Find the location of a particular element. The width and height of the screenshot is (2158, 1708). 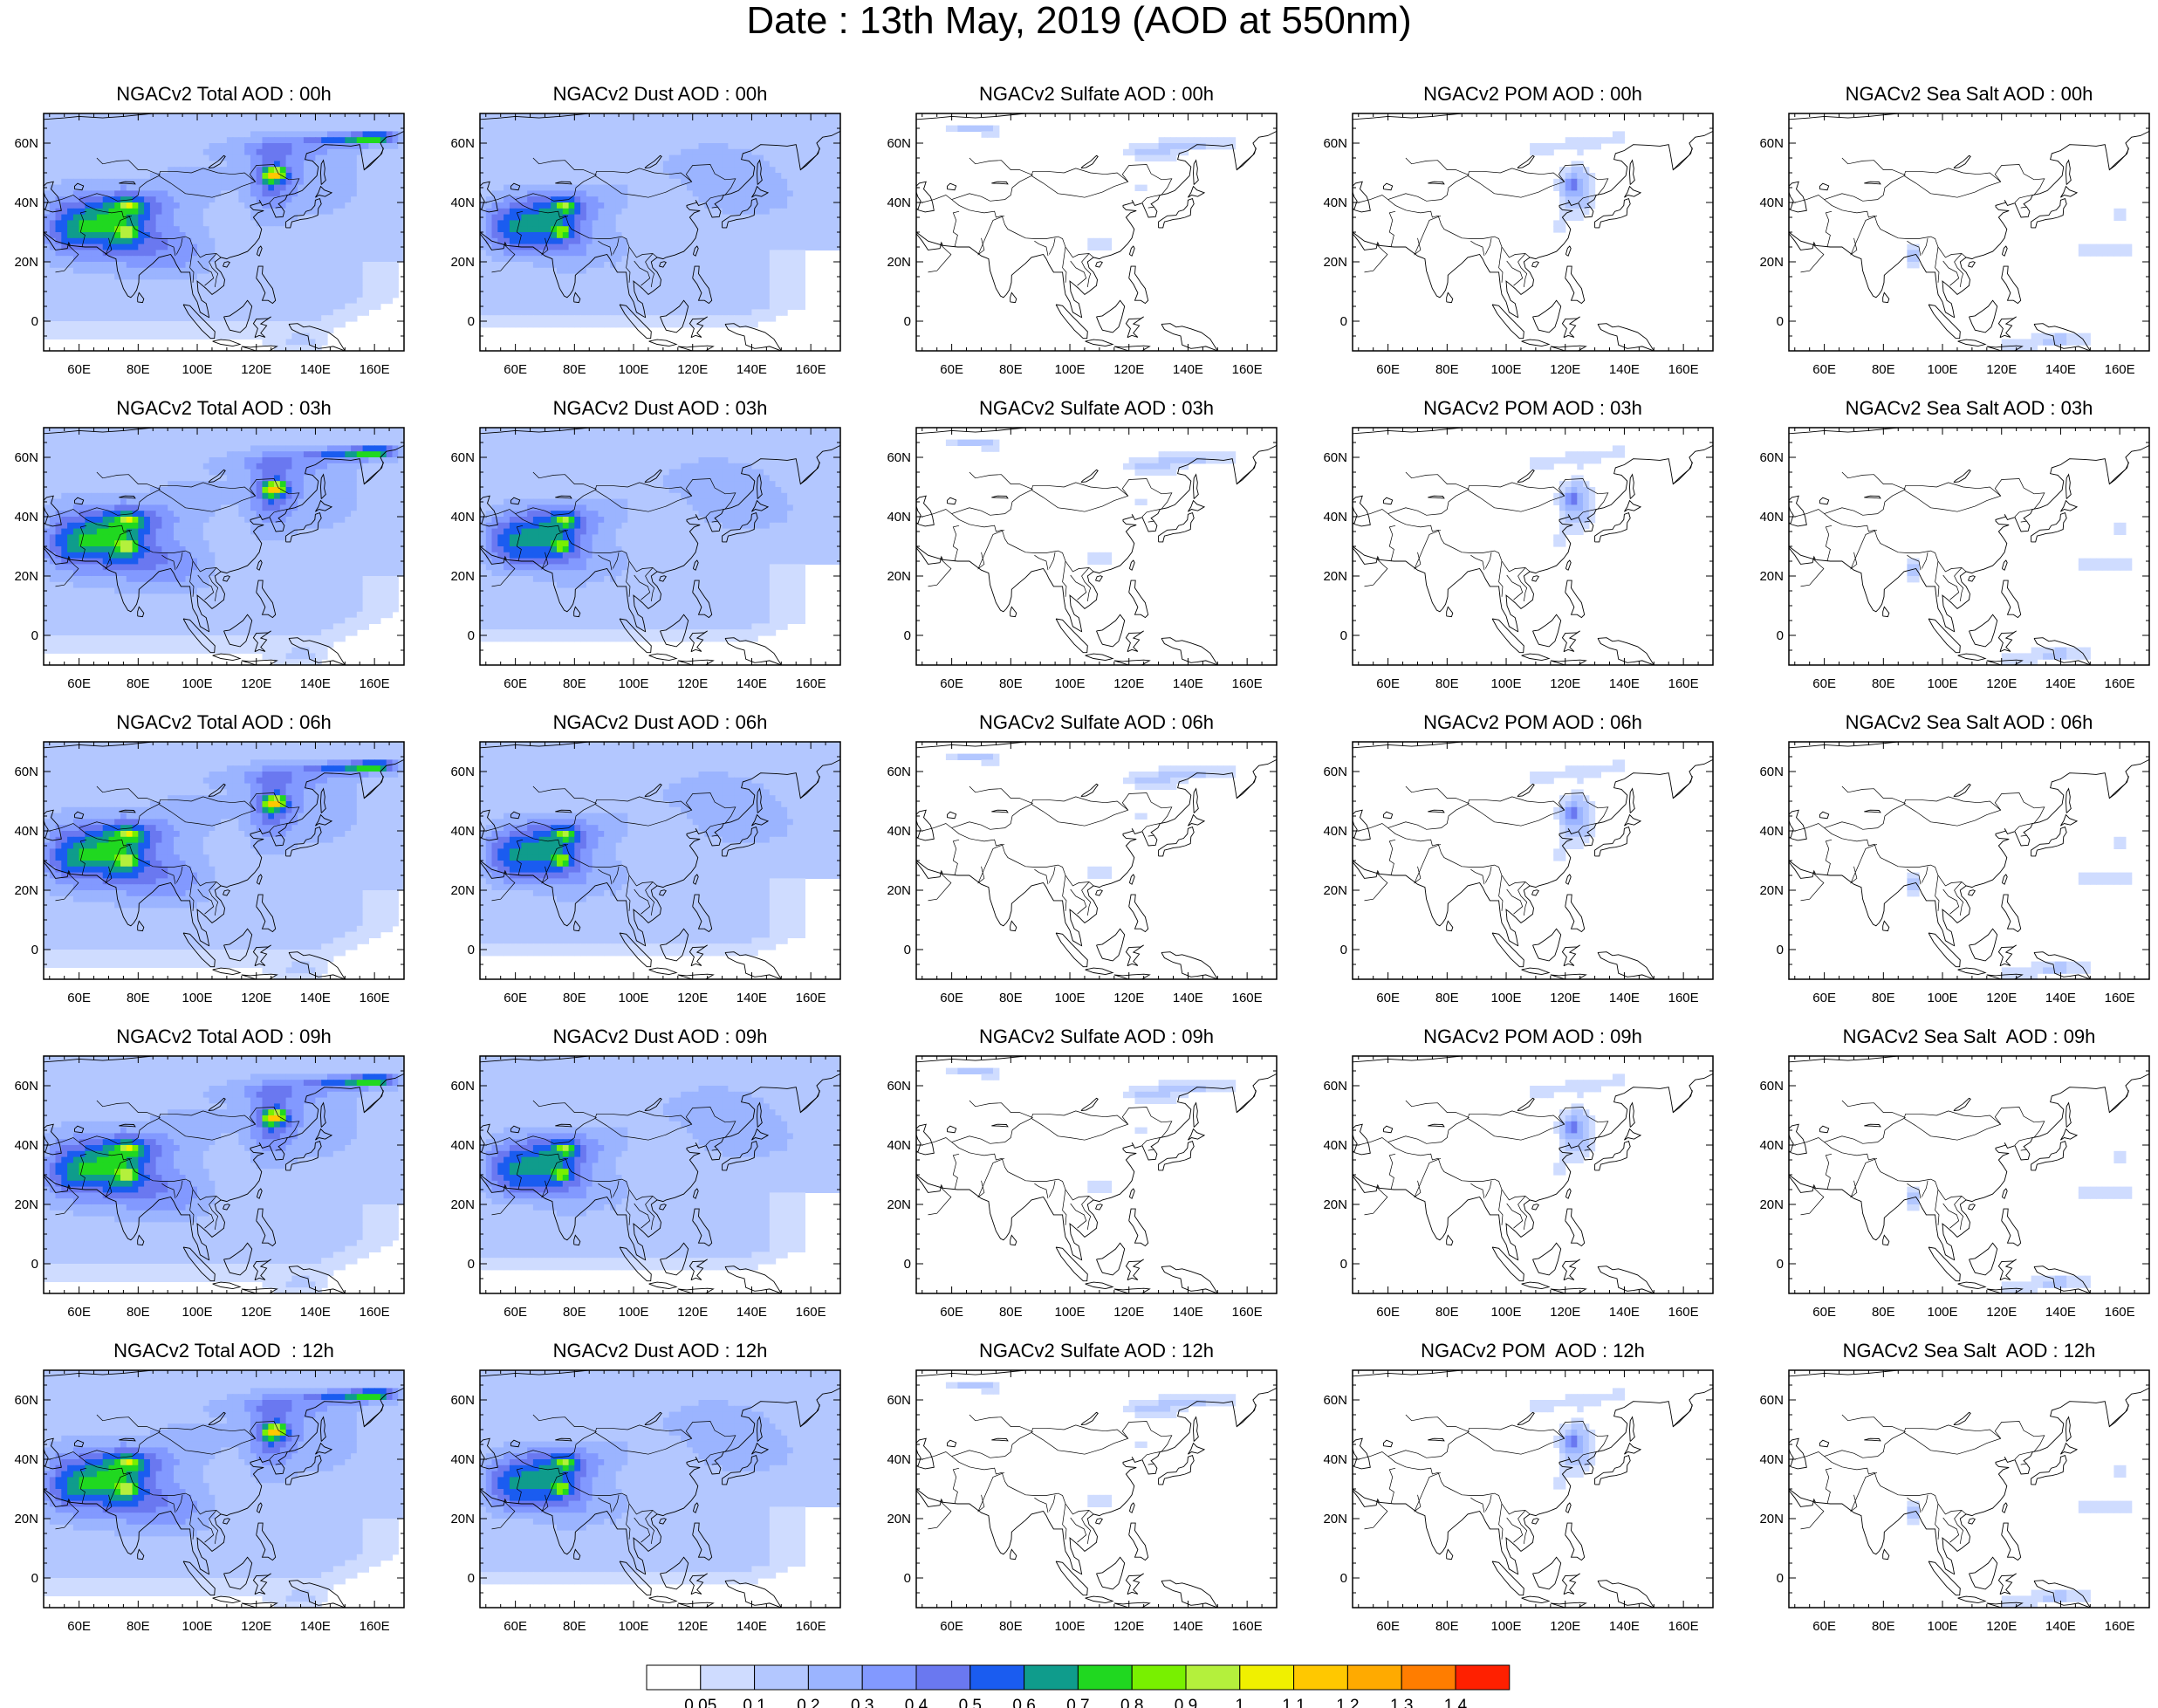

panel-title: NGACv2 Sulfate AOD : 00h is located at coordinates (1096, 94).